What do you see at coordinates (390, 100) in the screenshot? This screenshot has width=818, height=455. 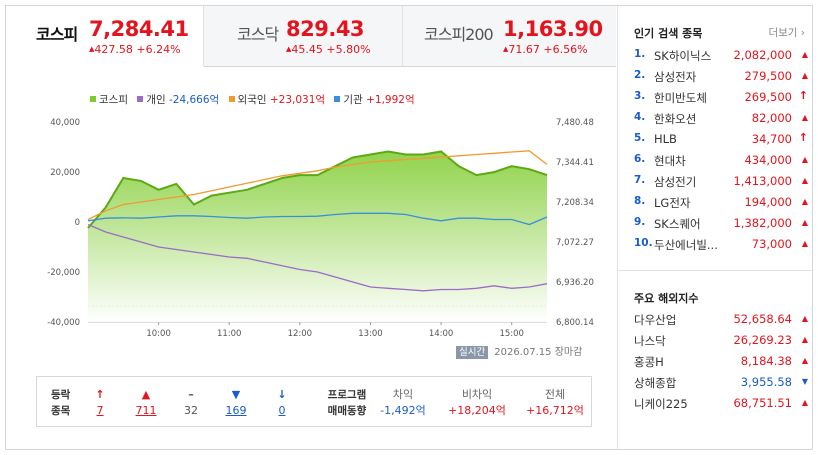 I see `legend-institution-value: +1,992억` at bounding box center [390, 100].